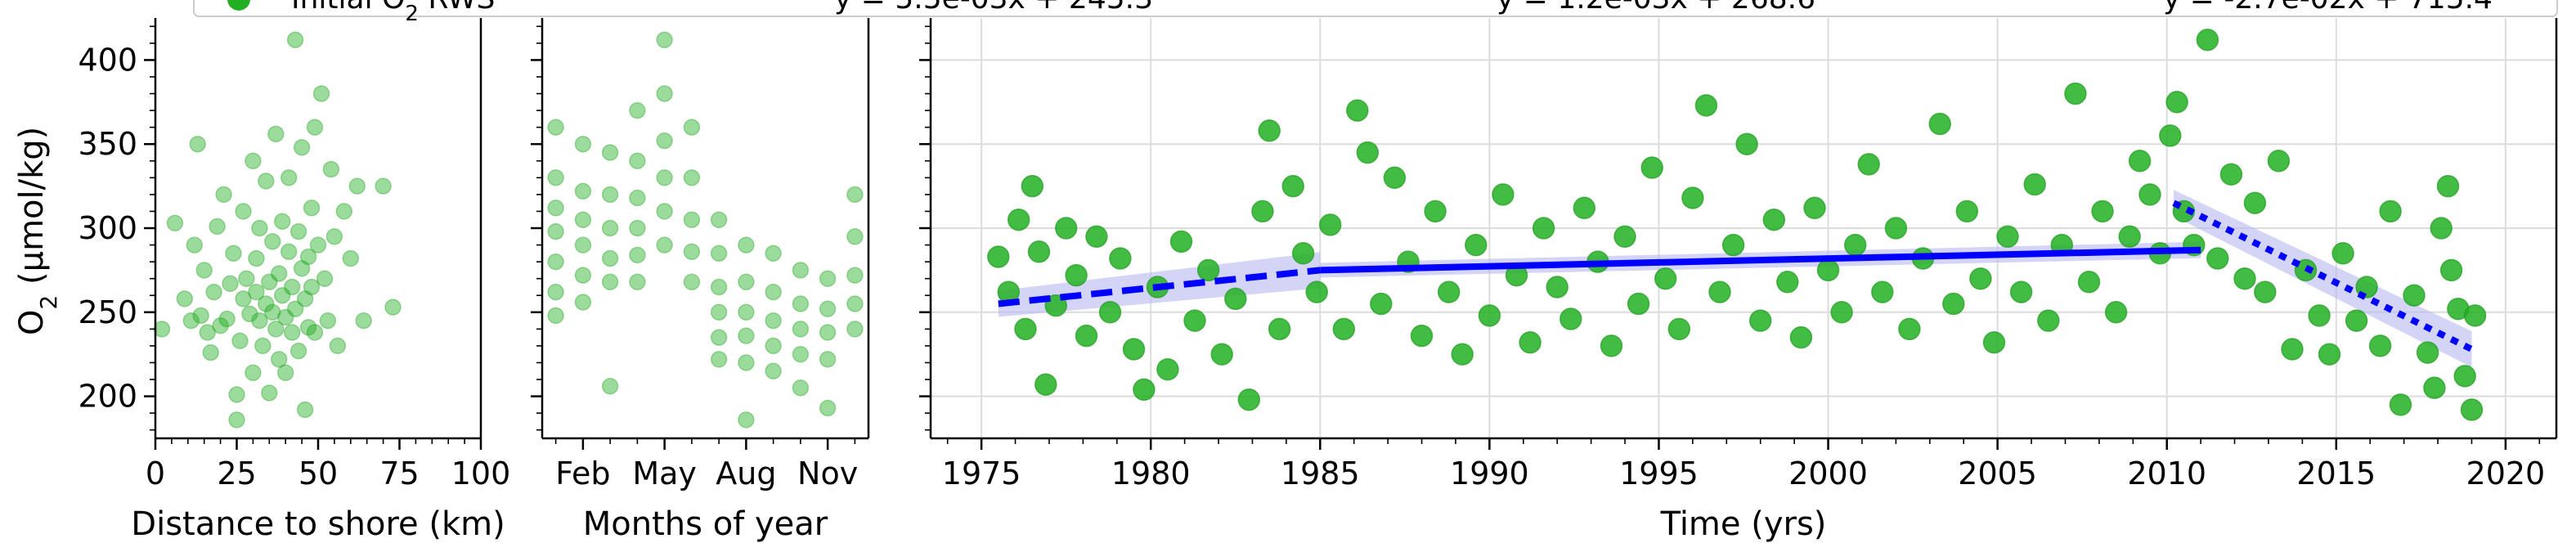 The height and width of the screenshot is (552, 2576). I want to click on legend-frame, so click(1376, 9).